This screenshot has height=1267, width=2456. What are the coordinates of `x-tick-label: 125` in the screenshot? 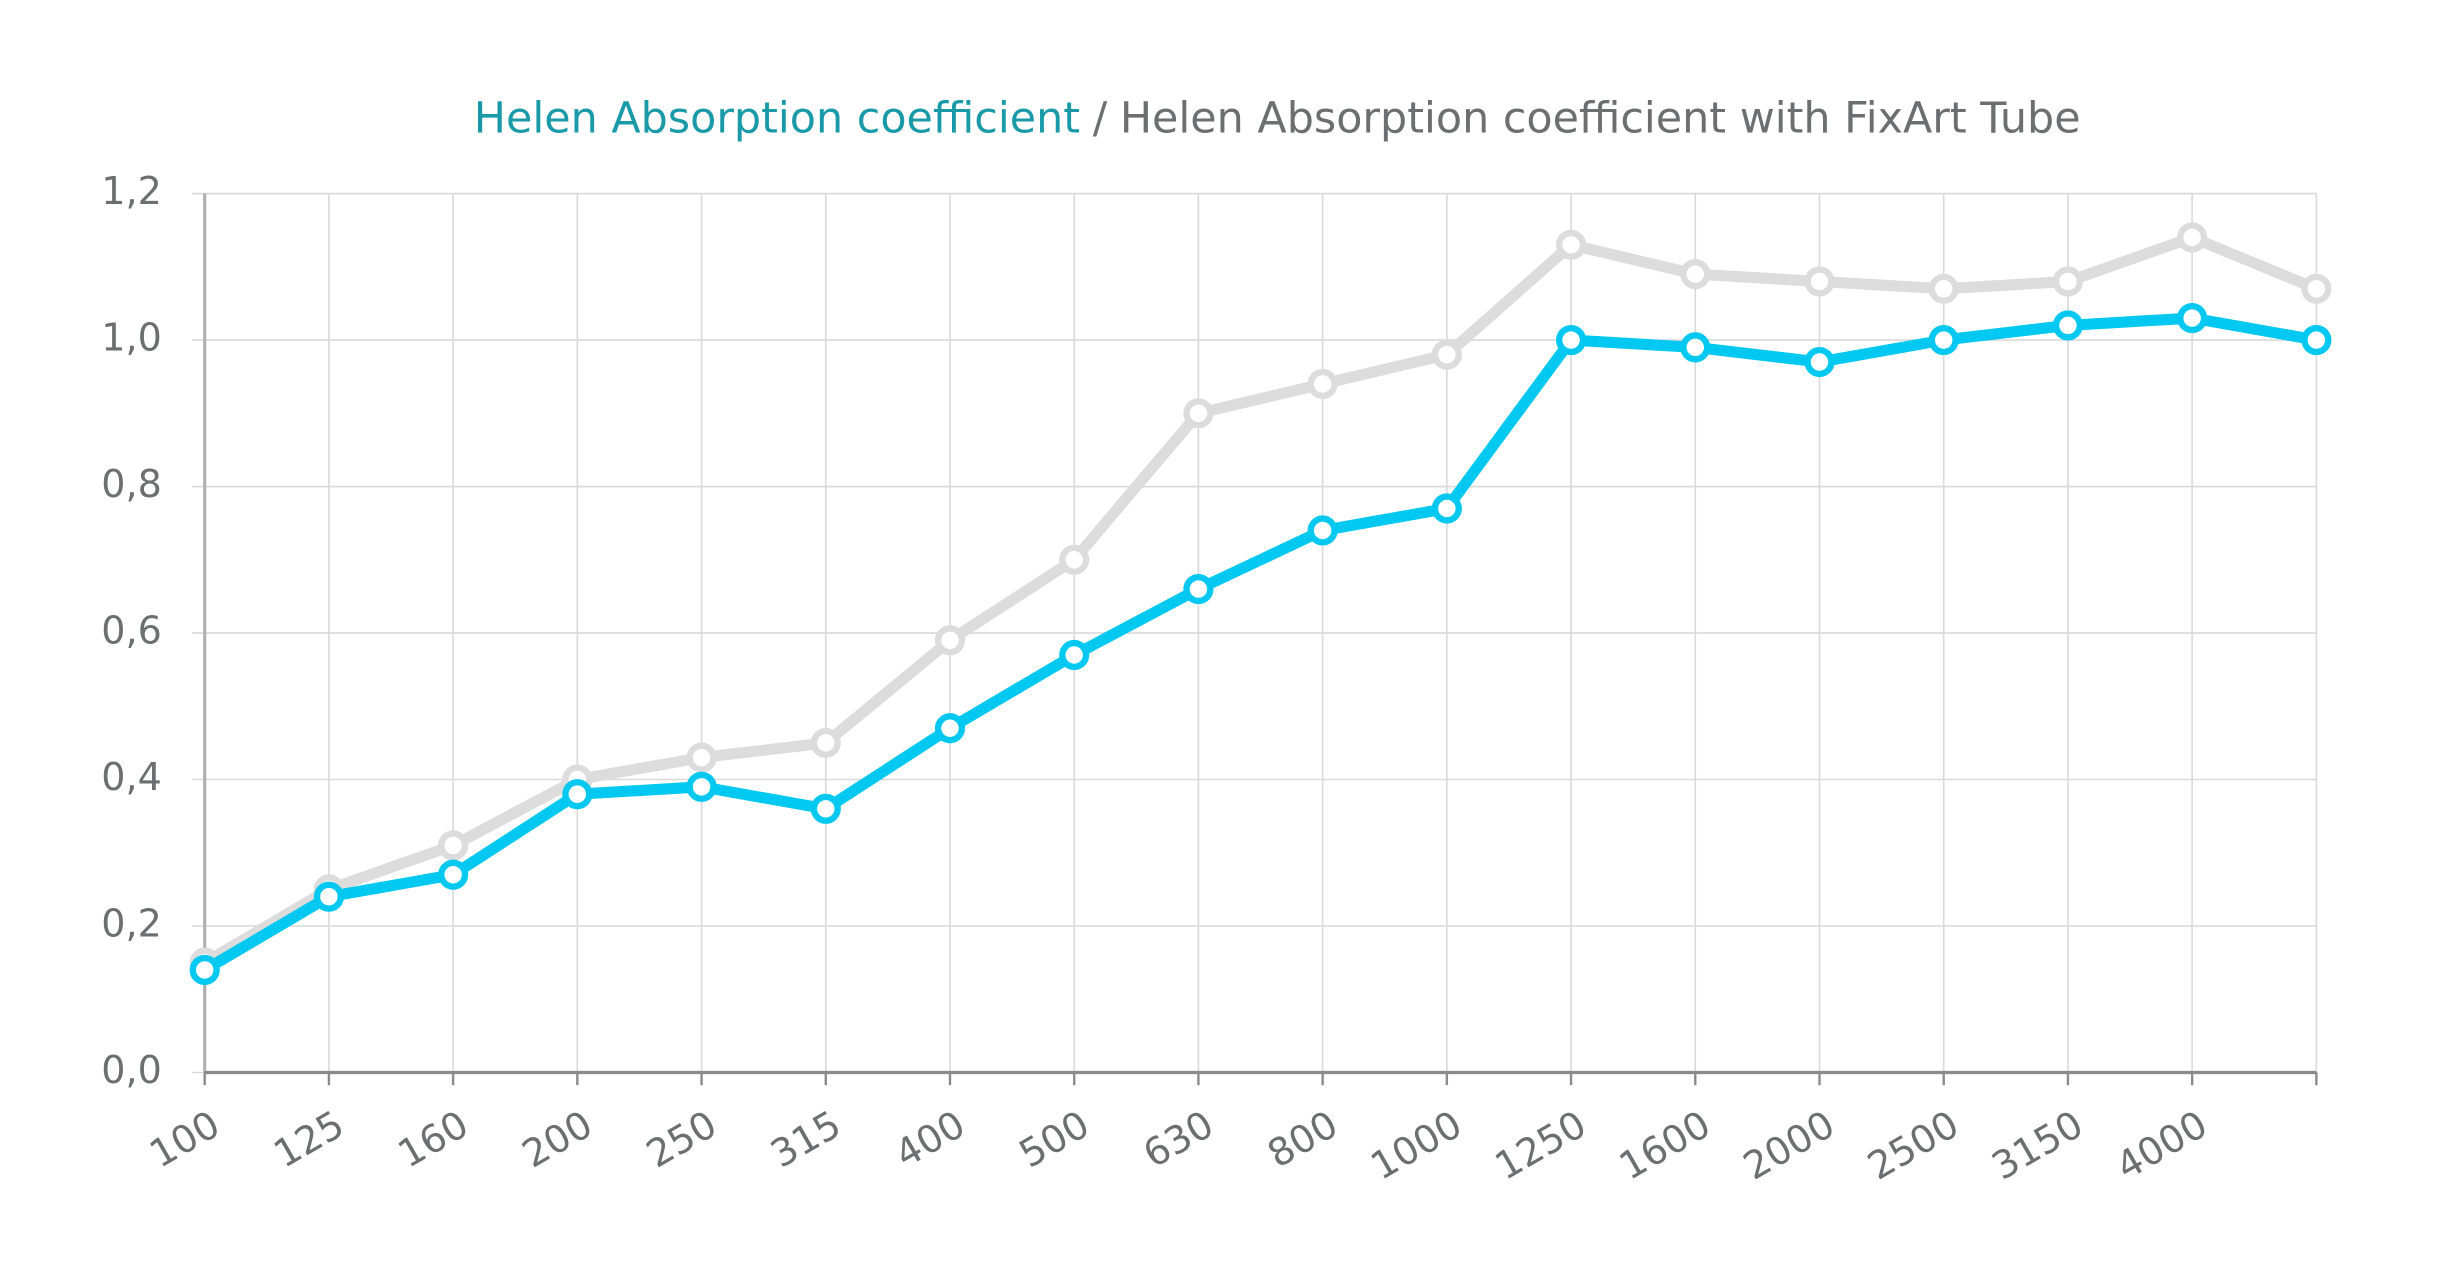 It's located at (308, 1139).